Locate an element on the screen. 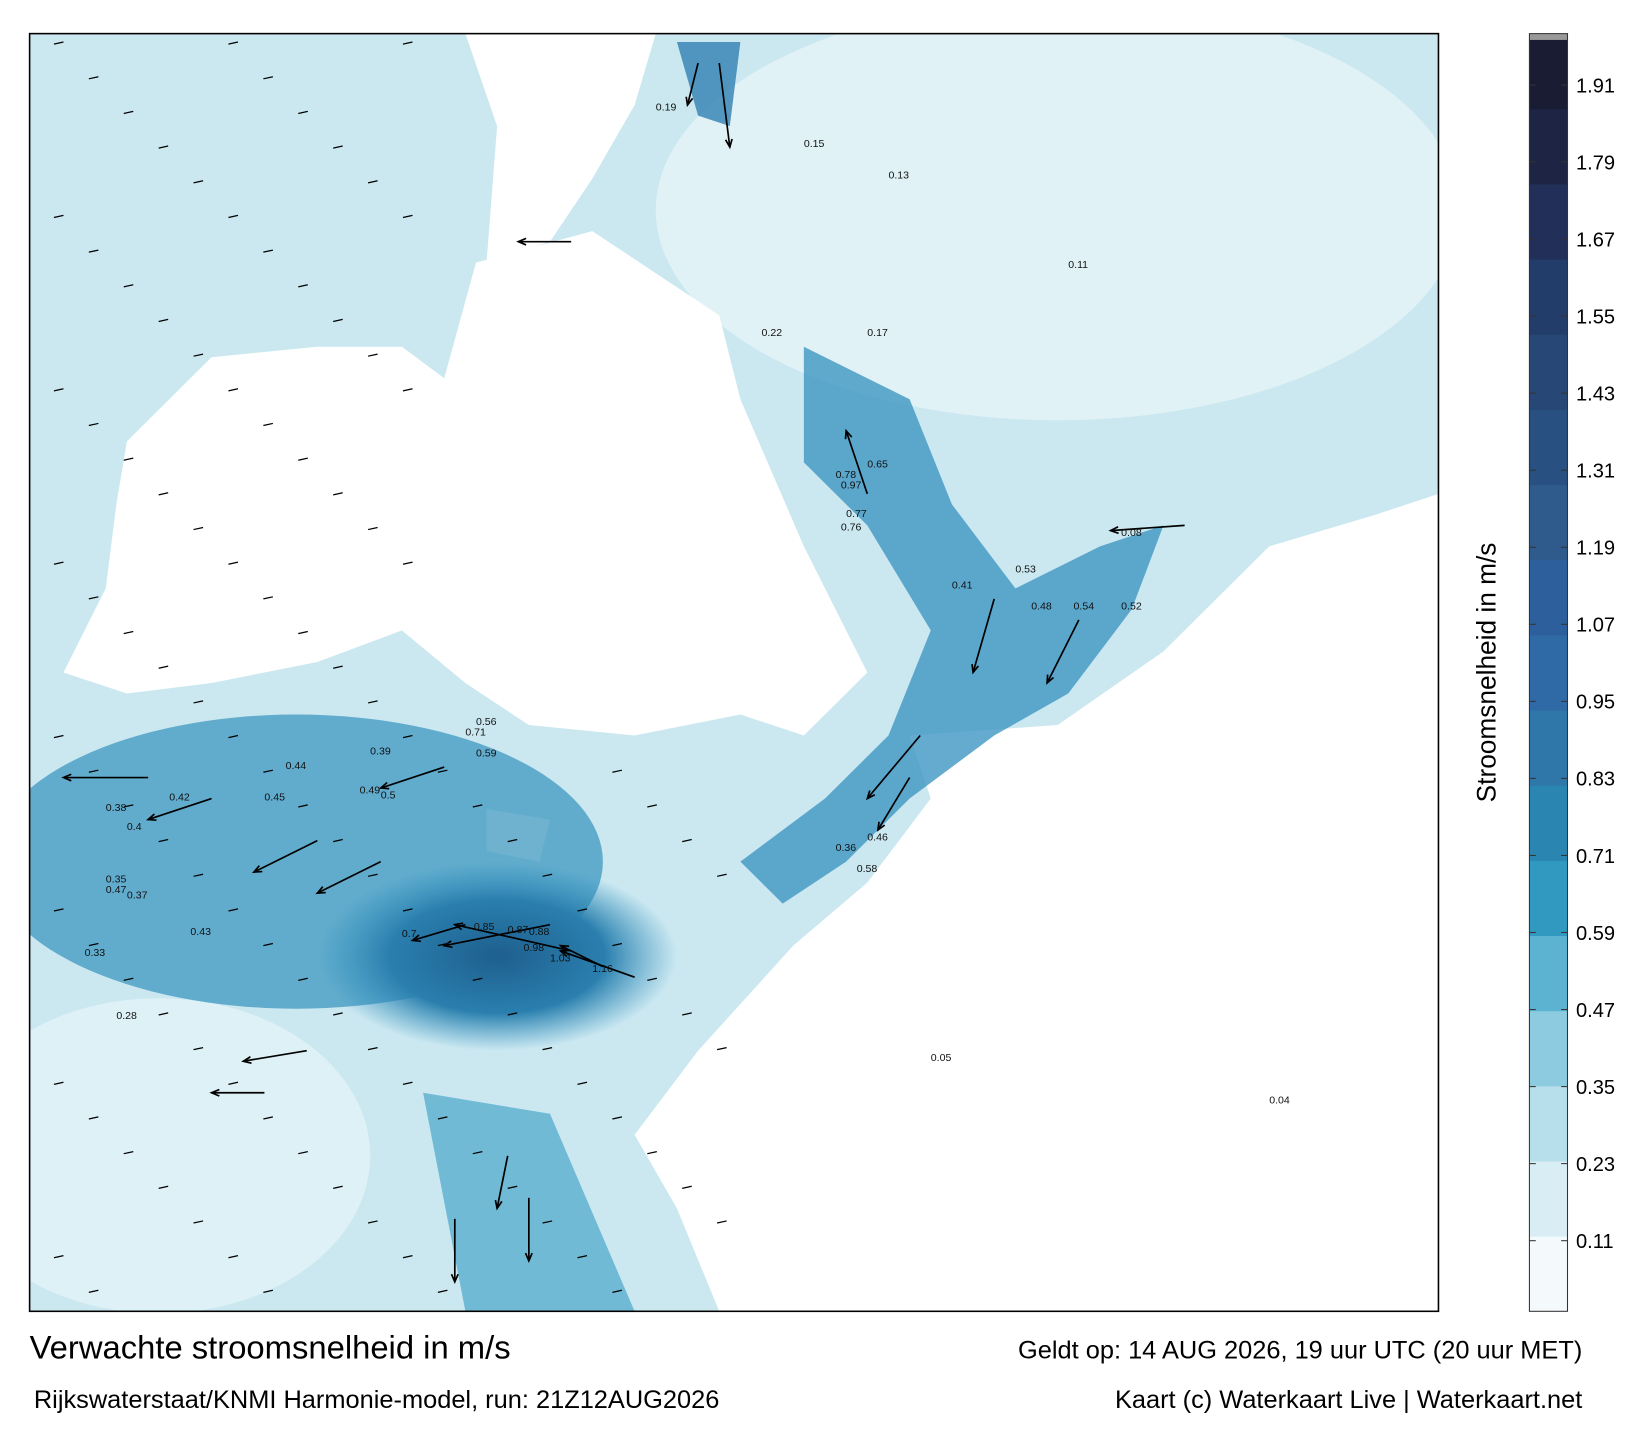 The image size is (1650, 1450). speed-label: 0.44 is located at coordinates (296, 766).